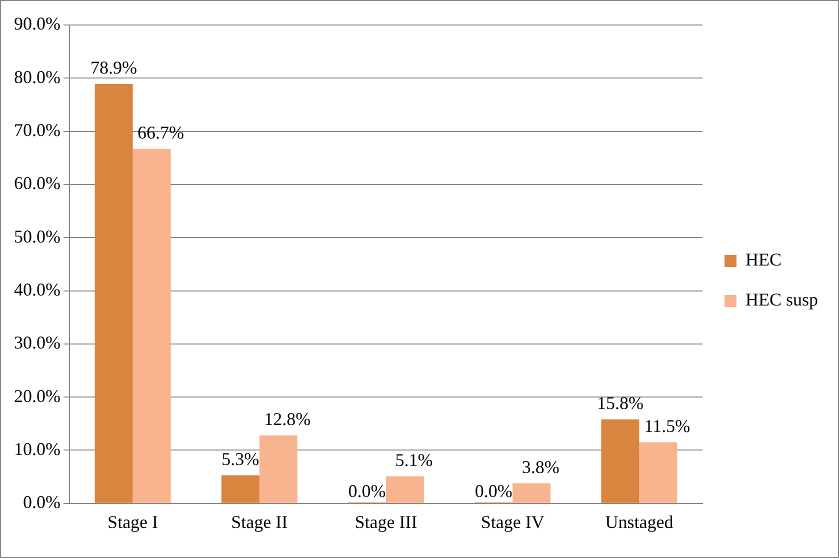  Describe the element at coordinates (37, 236) in the screenshot. I see `y-tick-label: 50.0%` at that location.